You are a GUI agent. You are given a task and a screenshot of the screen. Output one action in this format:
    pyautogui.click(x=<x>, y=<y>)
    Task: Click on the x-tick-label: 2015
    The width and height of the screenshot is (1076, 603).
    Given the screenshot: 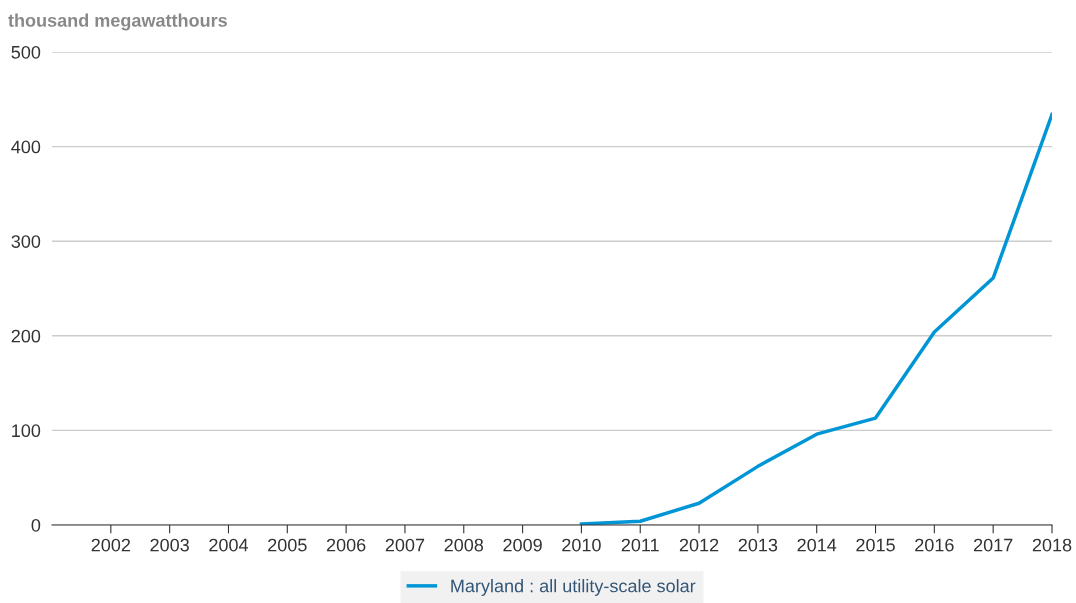 What is the action you would take?
    pyautogui.click(x=875, y=545)
    